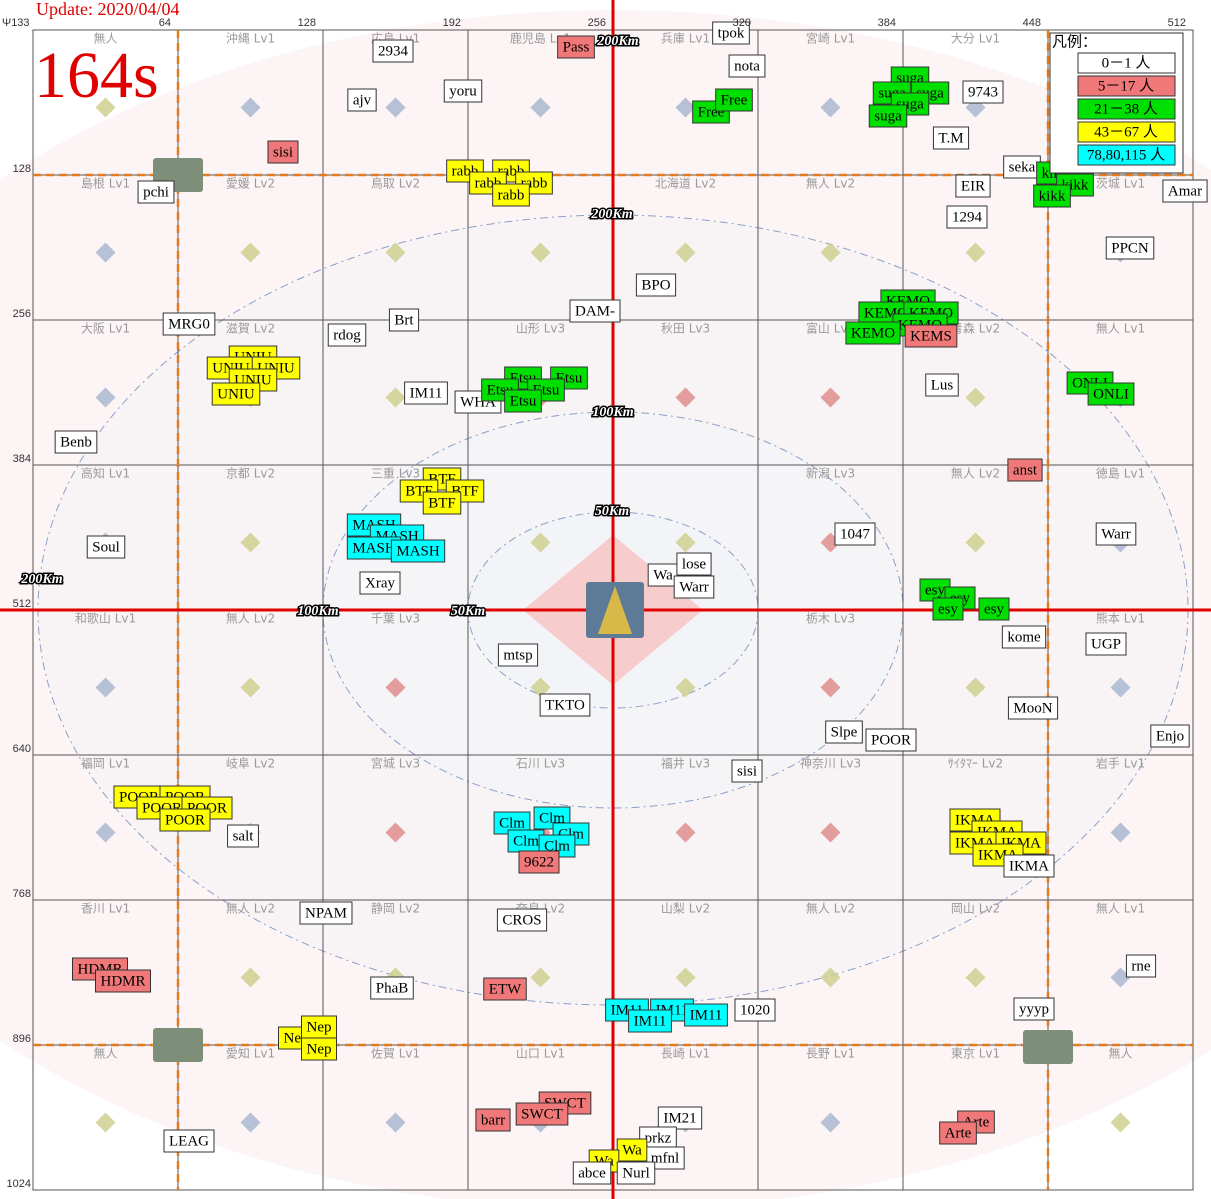 This screenshot has width=1211, height=1199. I want to click on player-tag: IM21, so click(680, 1118).